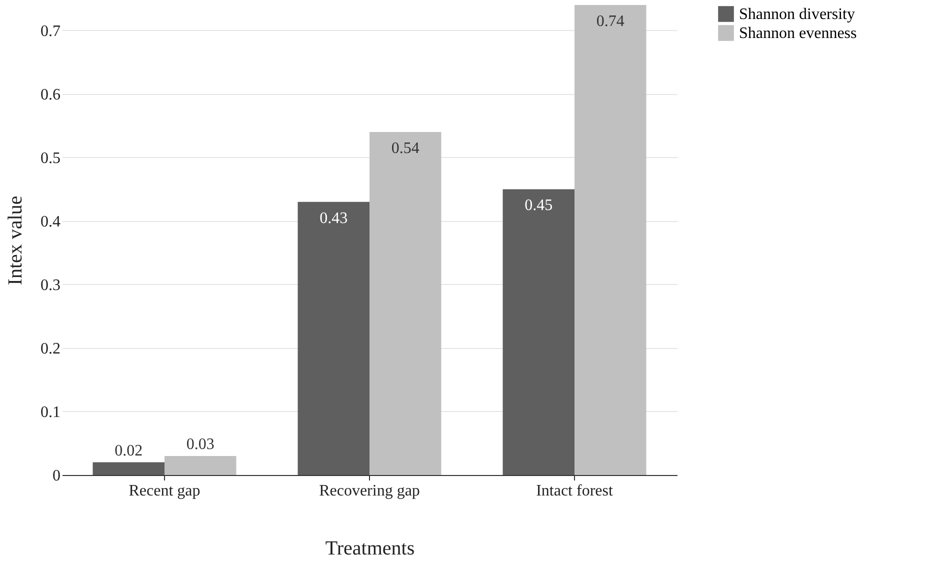 The height and width of the screenshot is (588, 945). Describe the element at coordinates (405, 149) in the screenshot. I see `data-label: 0.54` at that location.